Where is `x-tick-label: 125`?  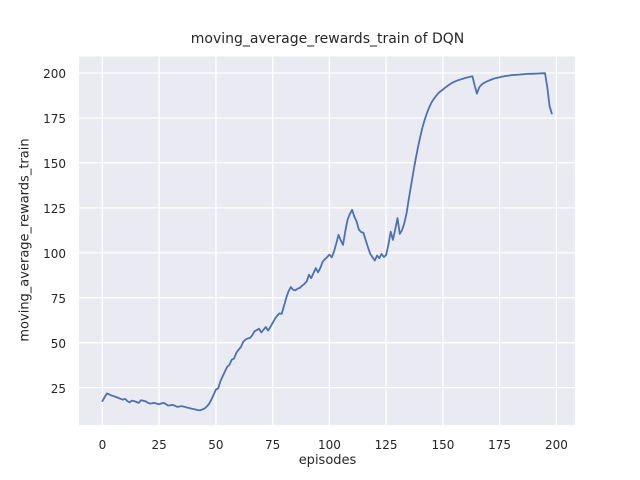 x-tick-label: 125 is located at coordinates (386, 445).